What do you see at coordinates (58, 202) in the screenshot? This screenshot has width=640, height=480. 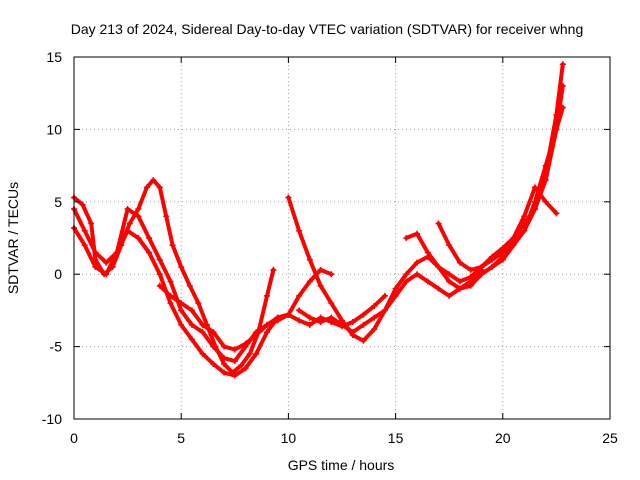 I see `y-tick-label: 5` at bounding box center [58, 202].